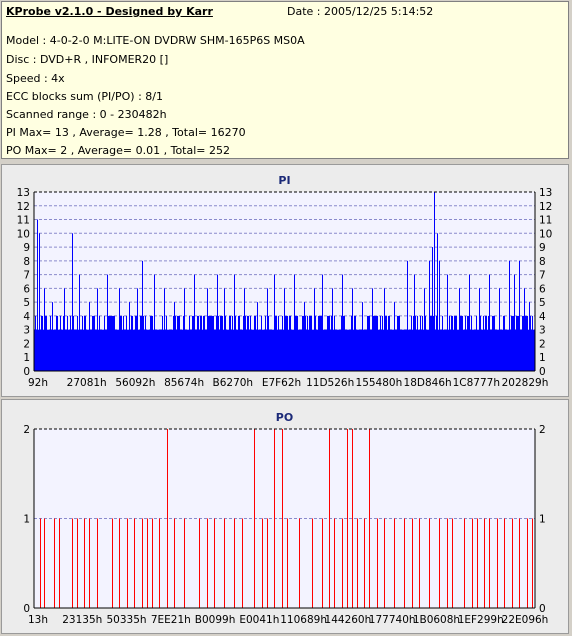 This screenshot has height=636, width=572. Describe the element at coordinates (26, 372) in the screenshot. I see `pi-y-tick-left: 0` at that location.